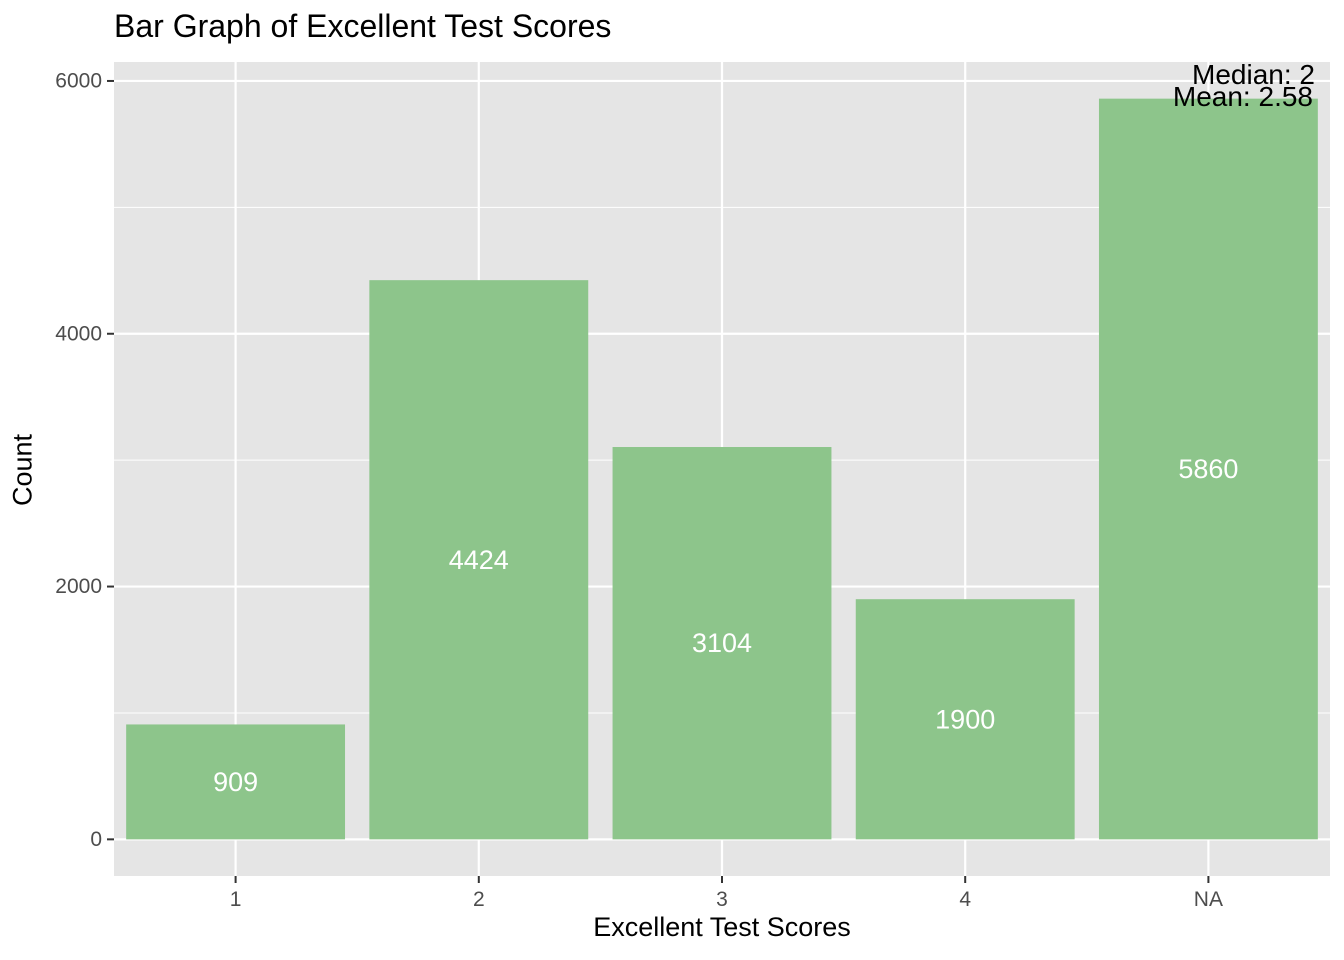 Image resolution: width=1344 pixels, height=960 pixels. I want to click on y-tick-label: 6000, so click(78, 80).